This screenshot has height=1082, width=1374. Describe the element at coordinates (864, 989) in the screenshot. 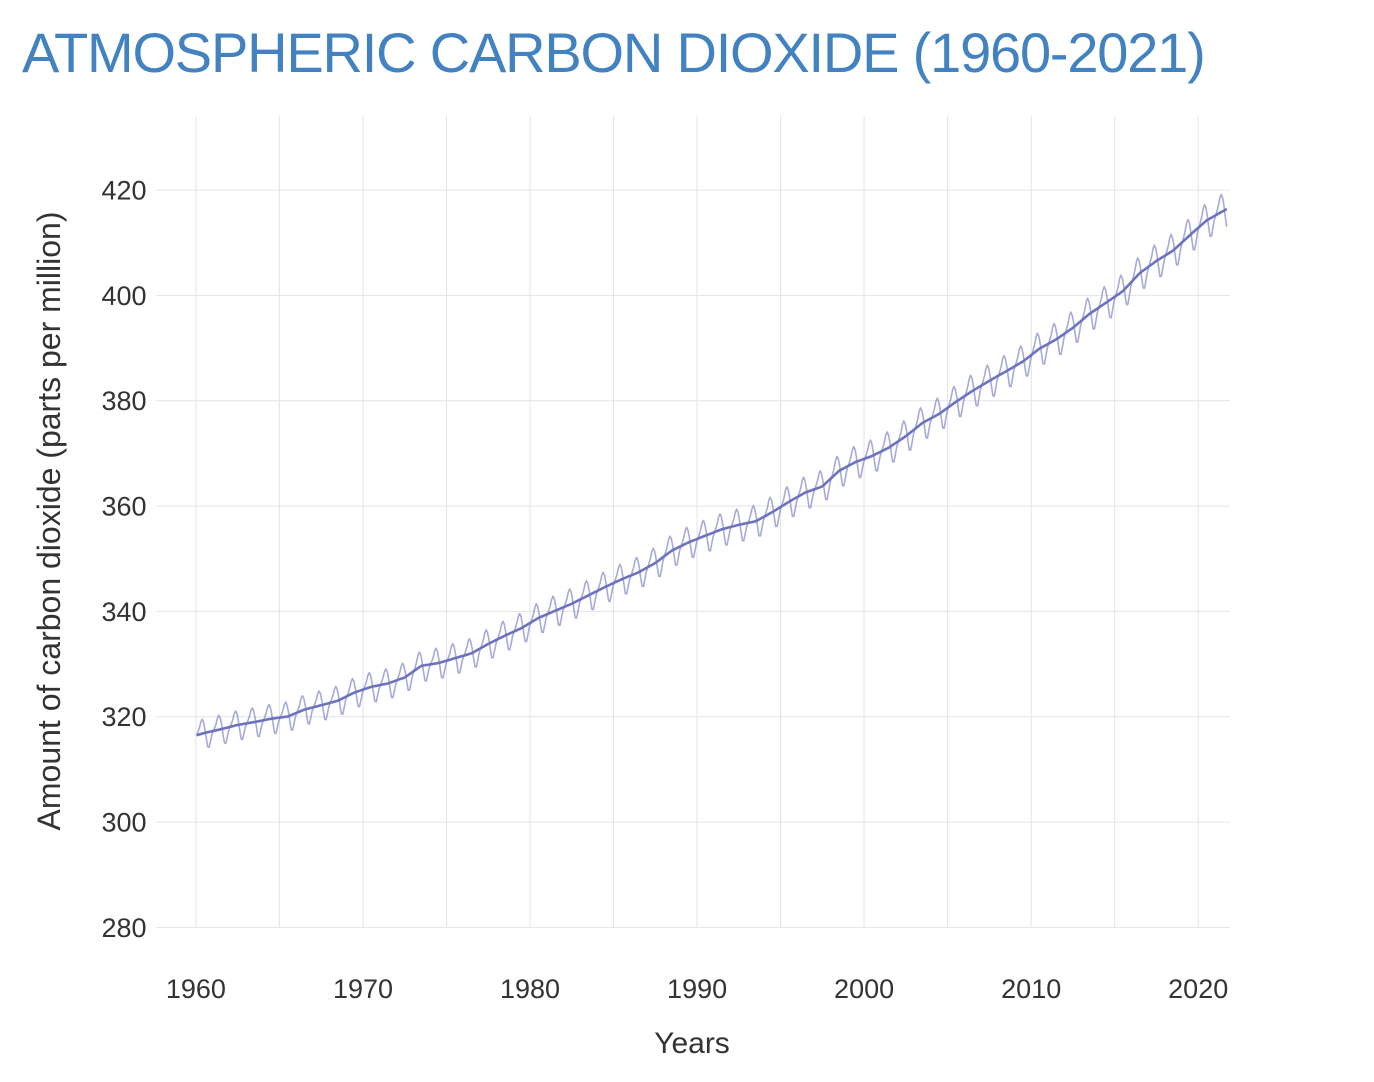

I see `svg-text: 2000` at that location.